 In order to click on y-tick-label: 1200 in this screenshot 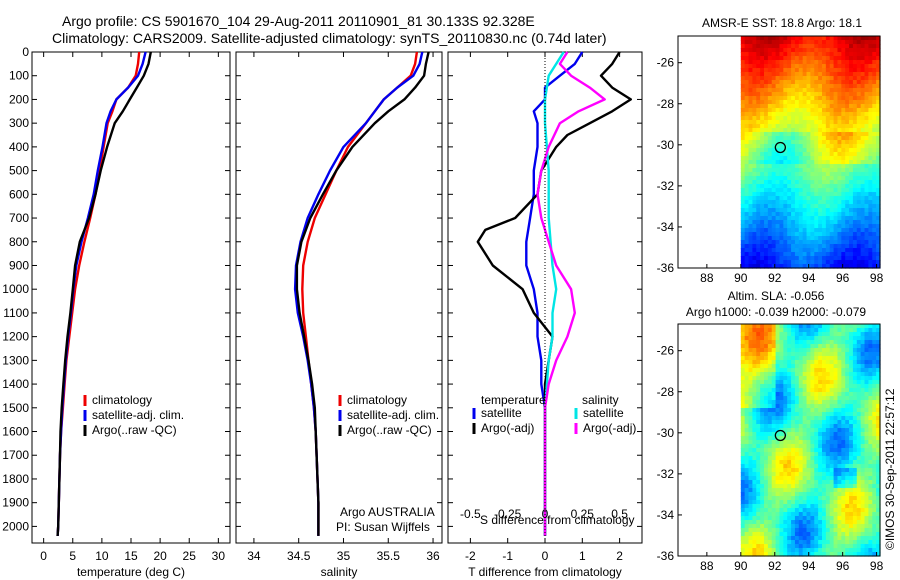, I will do `click(15, 337)`.